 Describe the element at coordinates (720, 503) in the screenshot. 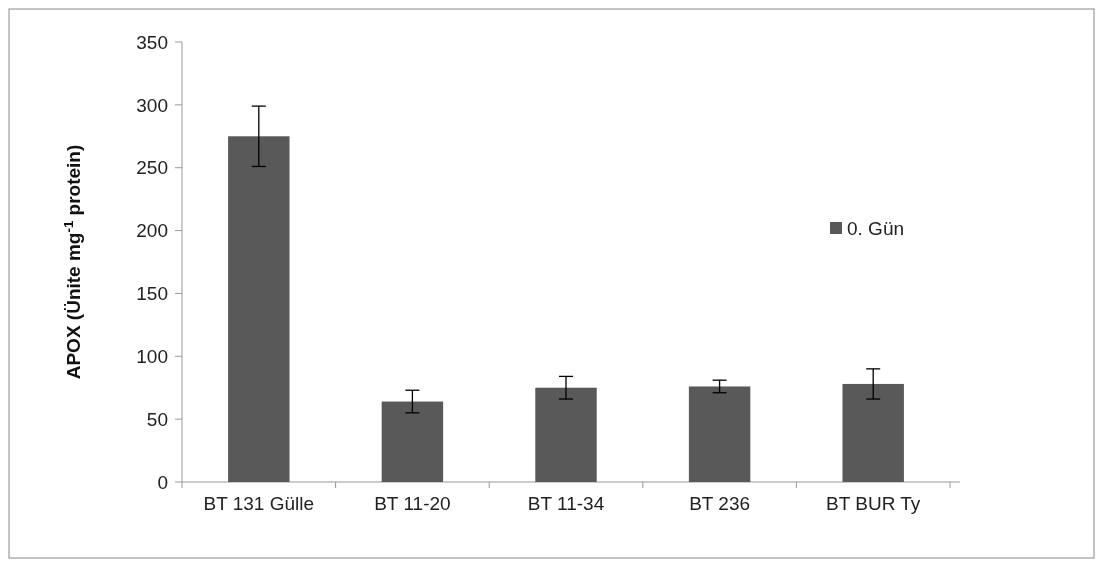

I see `x-tick-label: BT 236` at that location.